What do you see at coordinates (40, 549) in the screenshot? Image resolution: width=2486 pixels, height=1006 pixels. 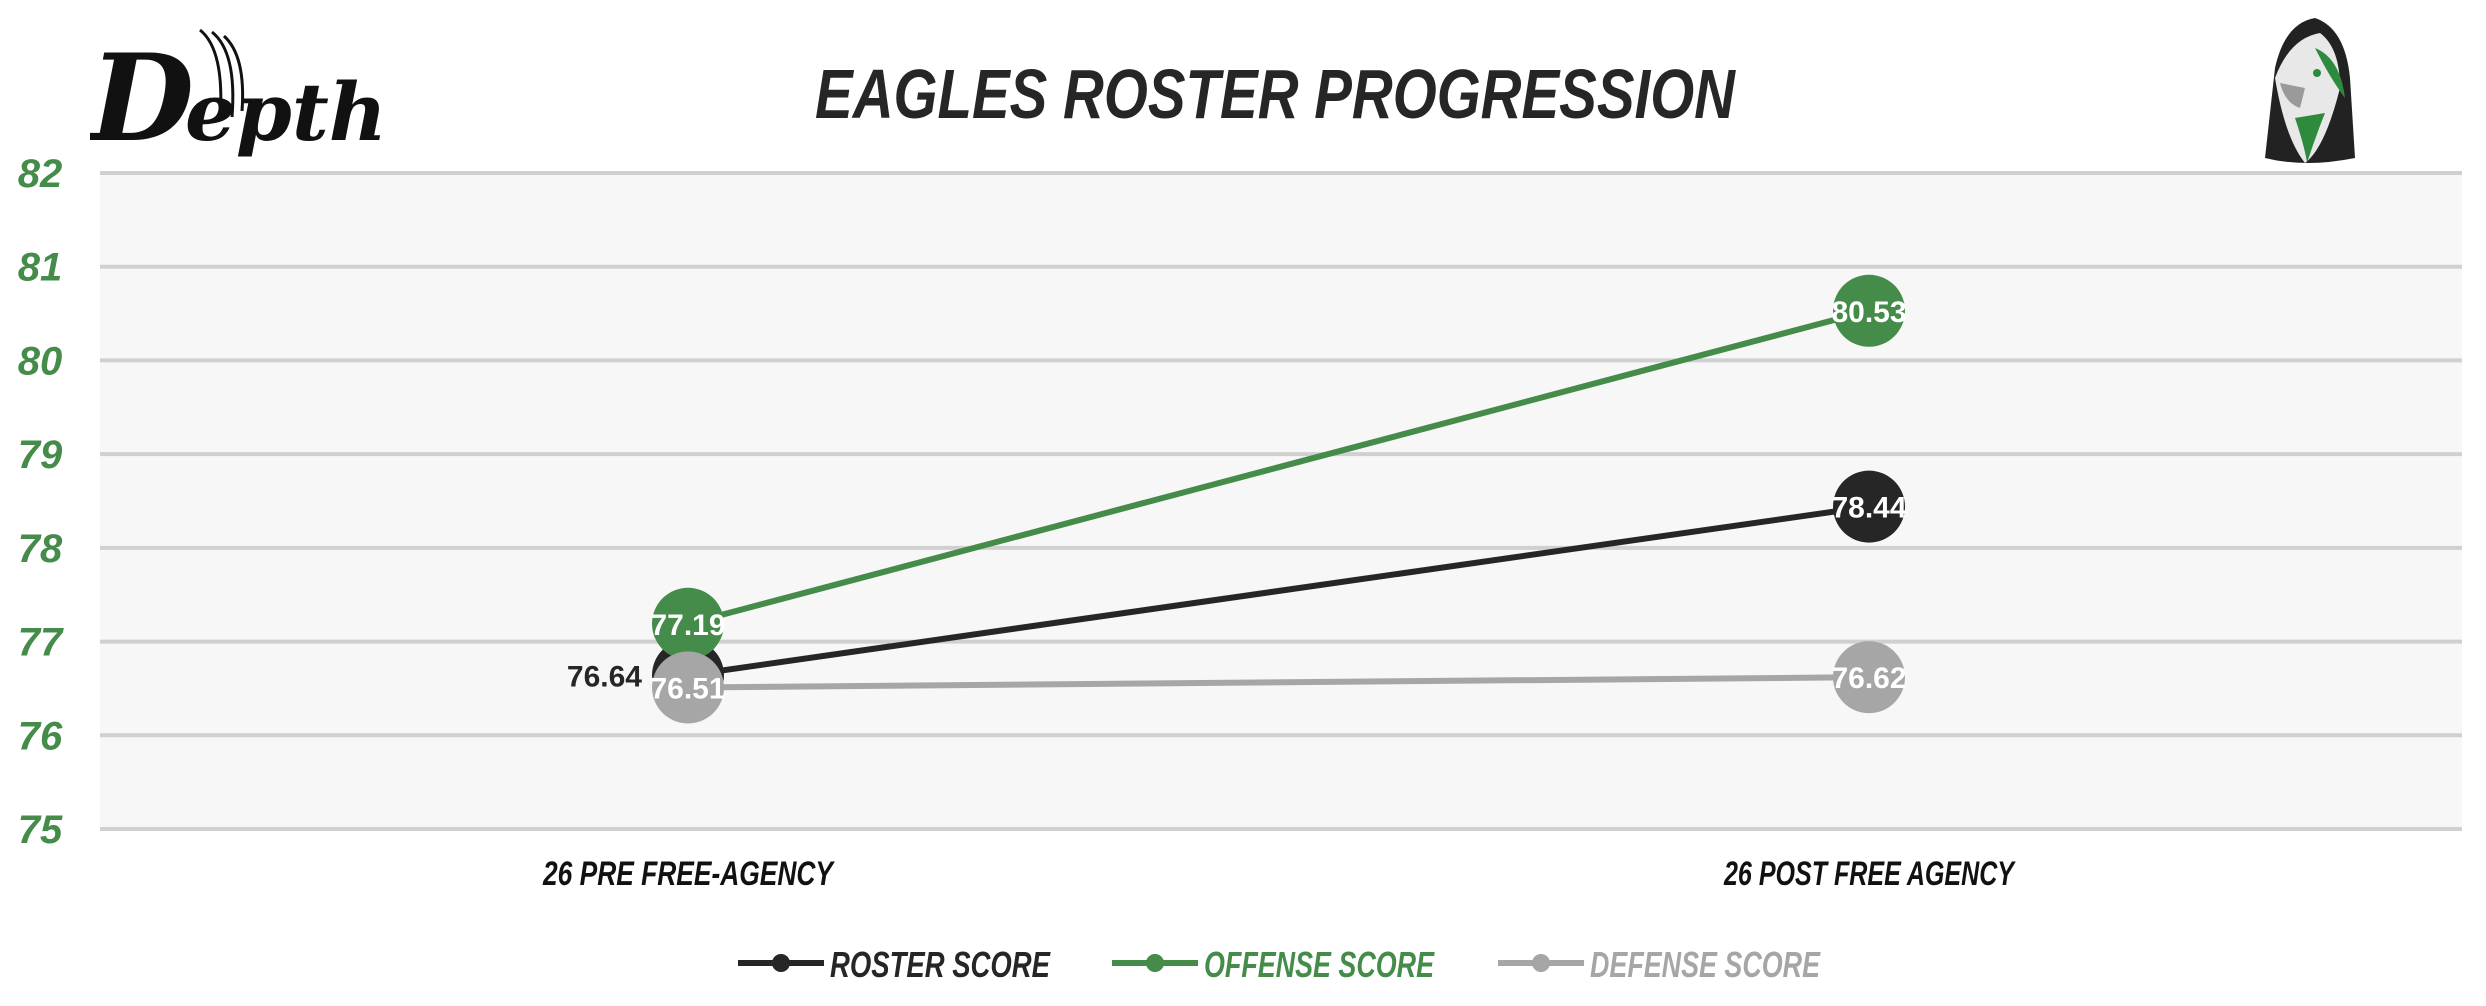 I see `y-tick-label: 78` at bounding box center [40, 549].